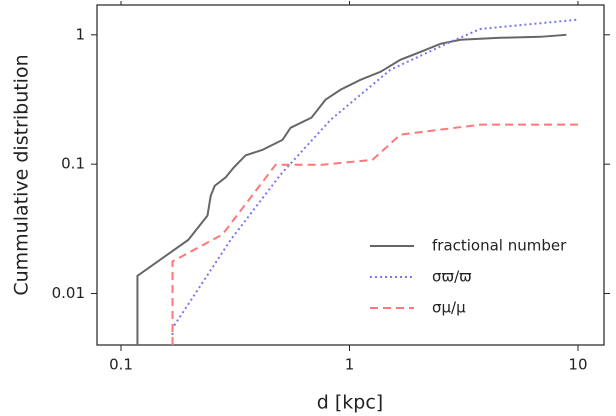 Image resolution: width=616 pixels, height=416 pixels. I want to click on legend-label: σϖ/ϖ, so click(452, 277).